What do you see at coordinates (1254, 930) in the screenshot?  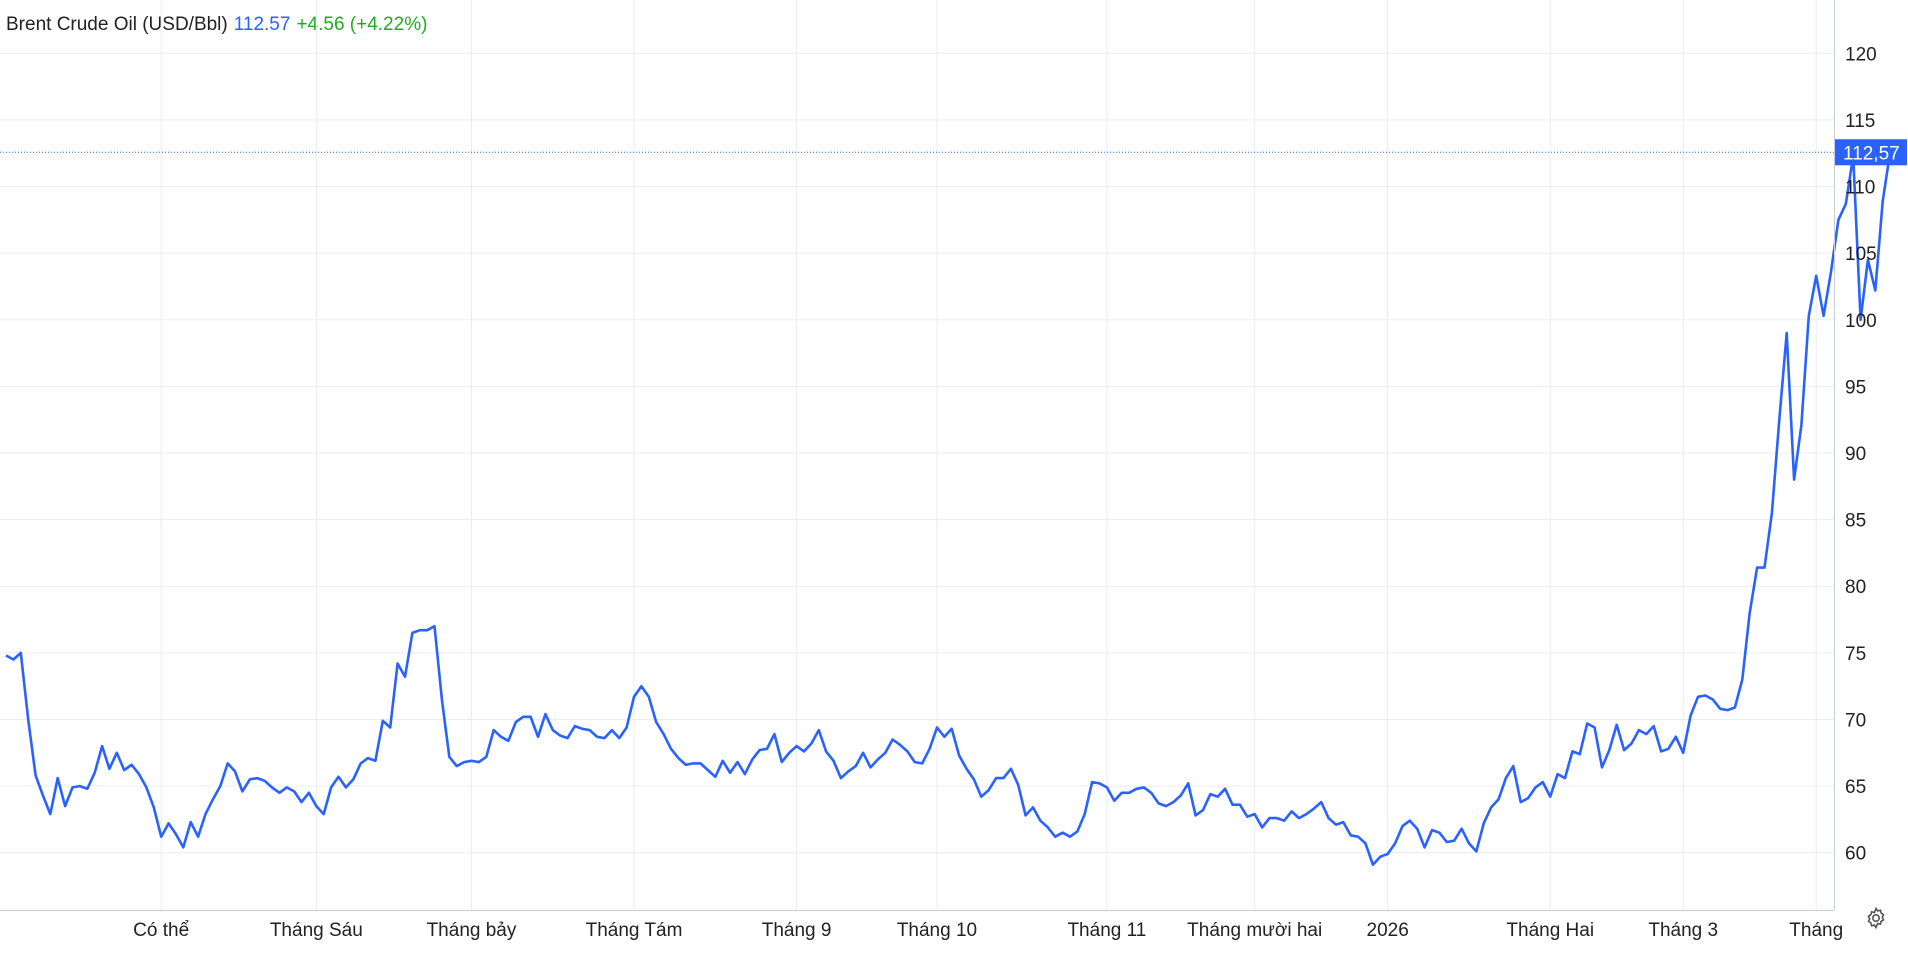 I see `x-tick-label: Tháng mười hai` at bounding box center [1254, 930].